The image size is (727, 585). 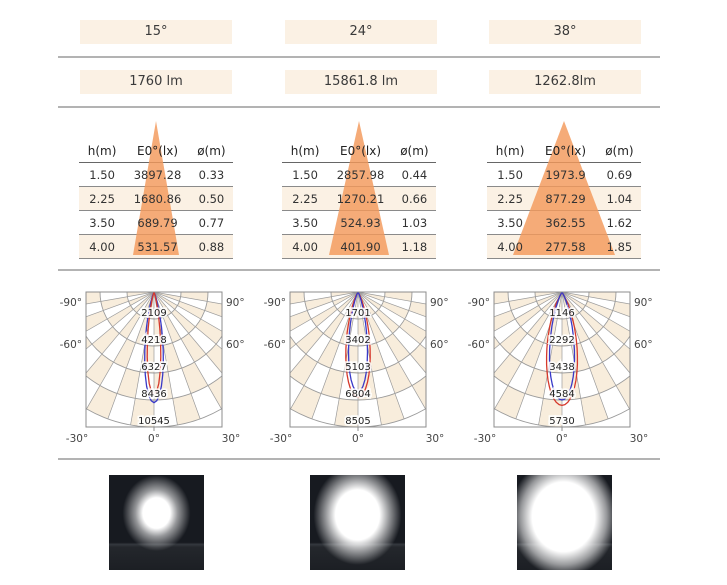 I want to click on ring-value-label: 4584, so click(x=561, y=394).